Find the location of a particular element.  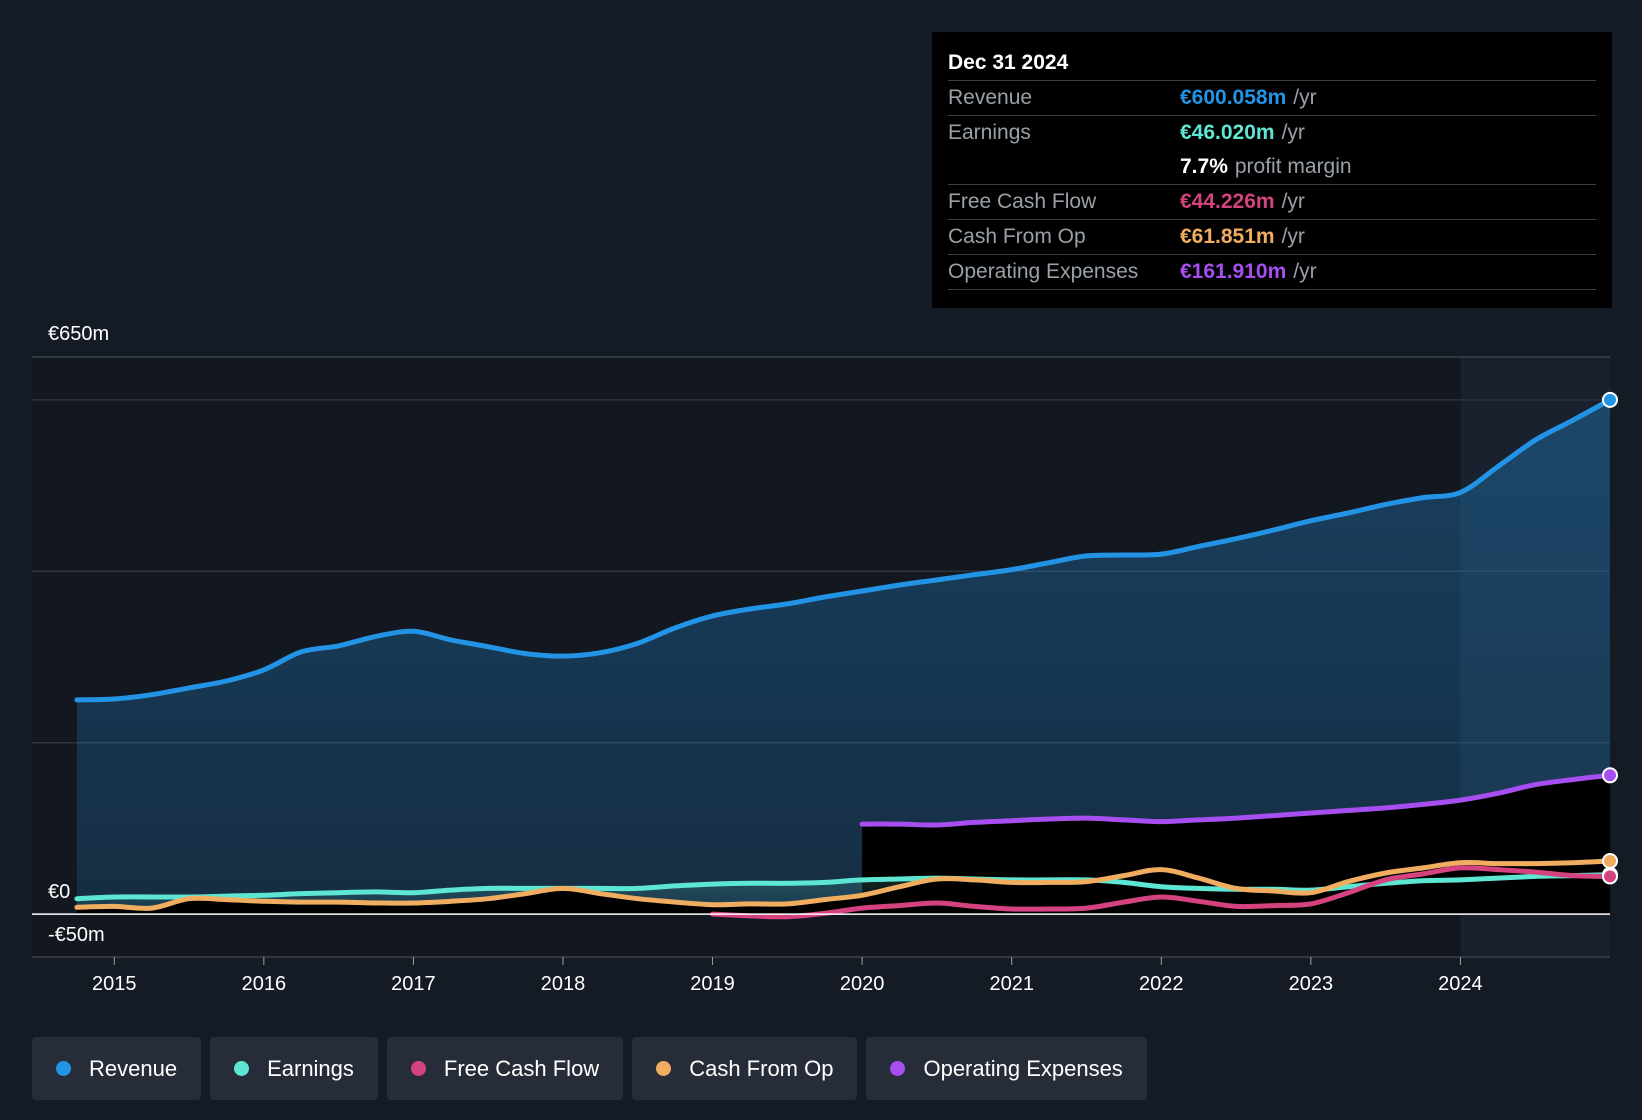

x-tick-label: 2017 is located at coordinates (413, 984).